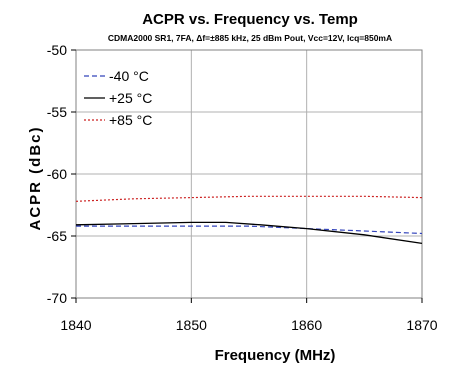 This screenshot has width=452, height=369. What do you see at coordinates (75, 325) in the screenshot?
I see `x-tick-label: 1840` at bounding box center [75, 325].